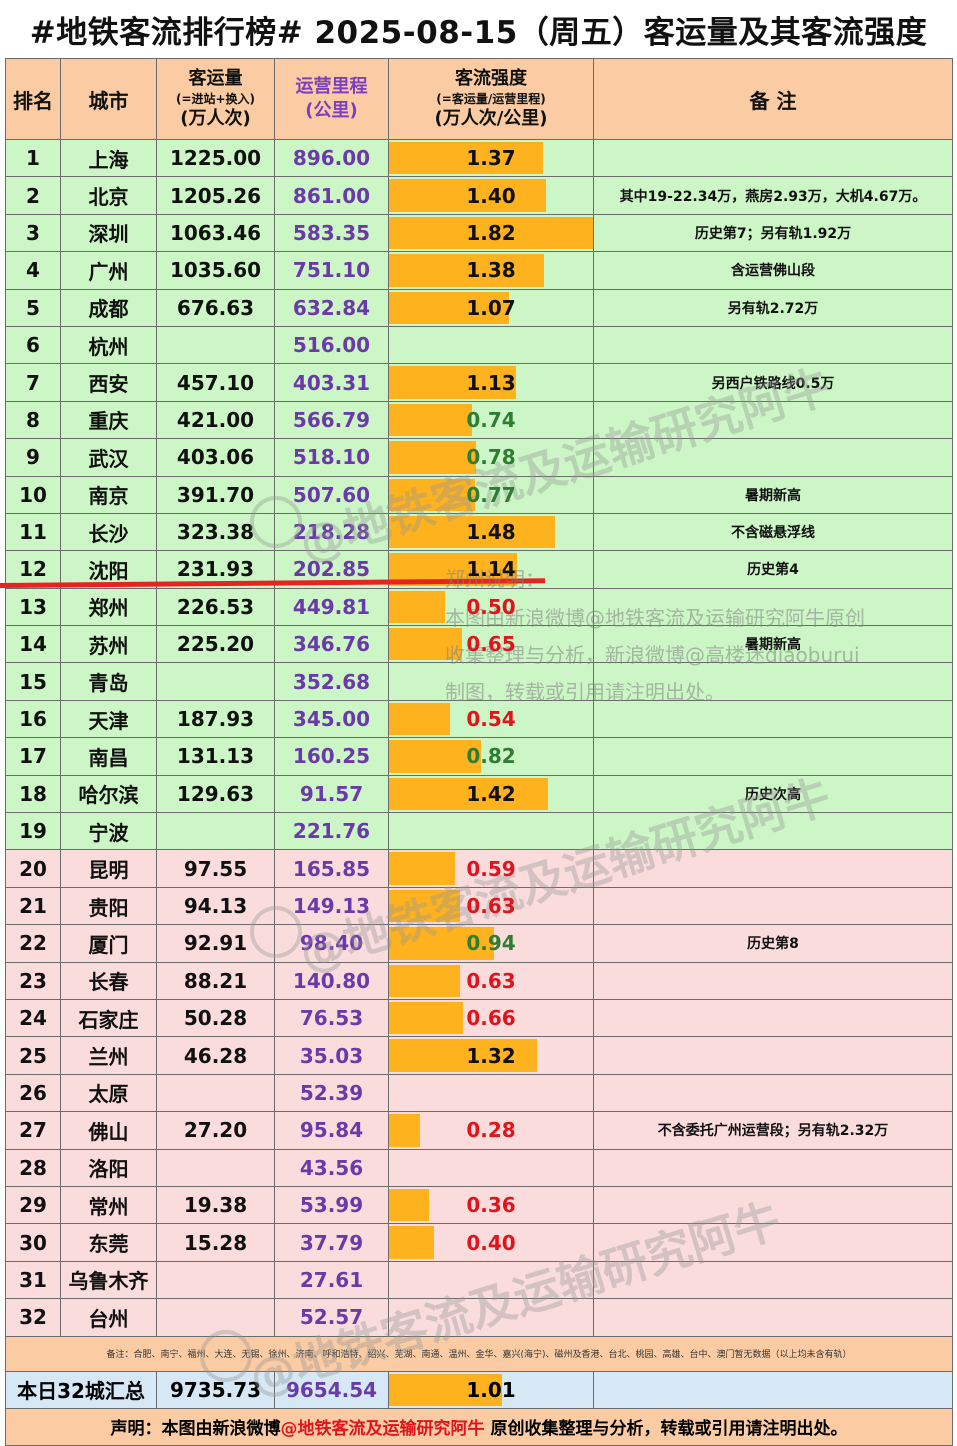 The image size is (957, 1446). What do you see at coordinates (773, 794) in the screenshot?
I see `note-cell: 历史次高` at bounding box center [773, 794].